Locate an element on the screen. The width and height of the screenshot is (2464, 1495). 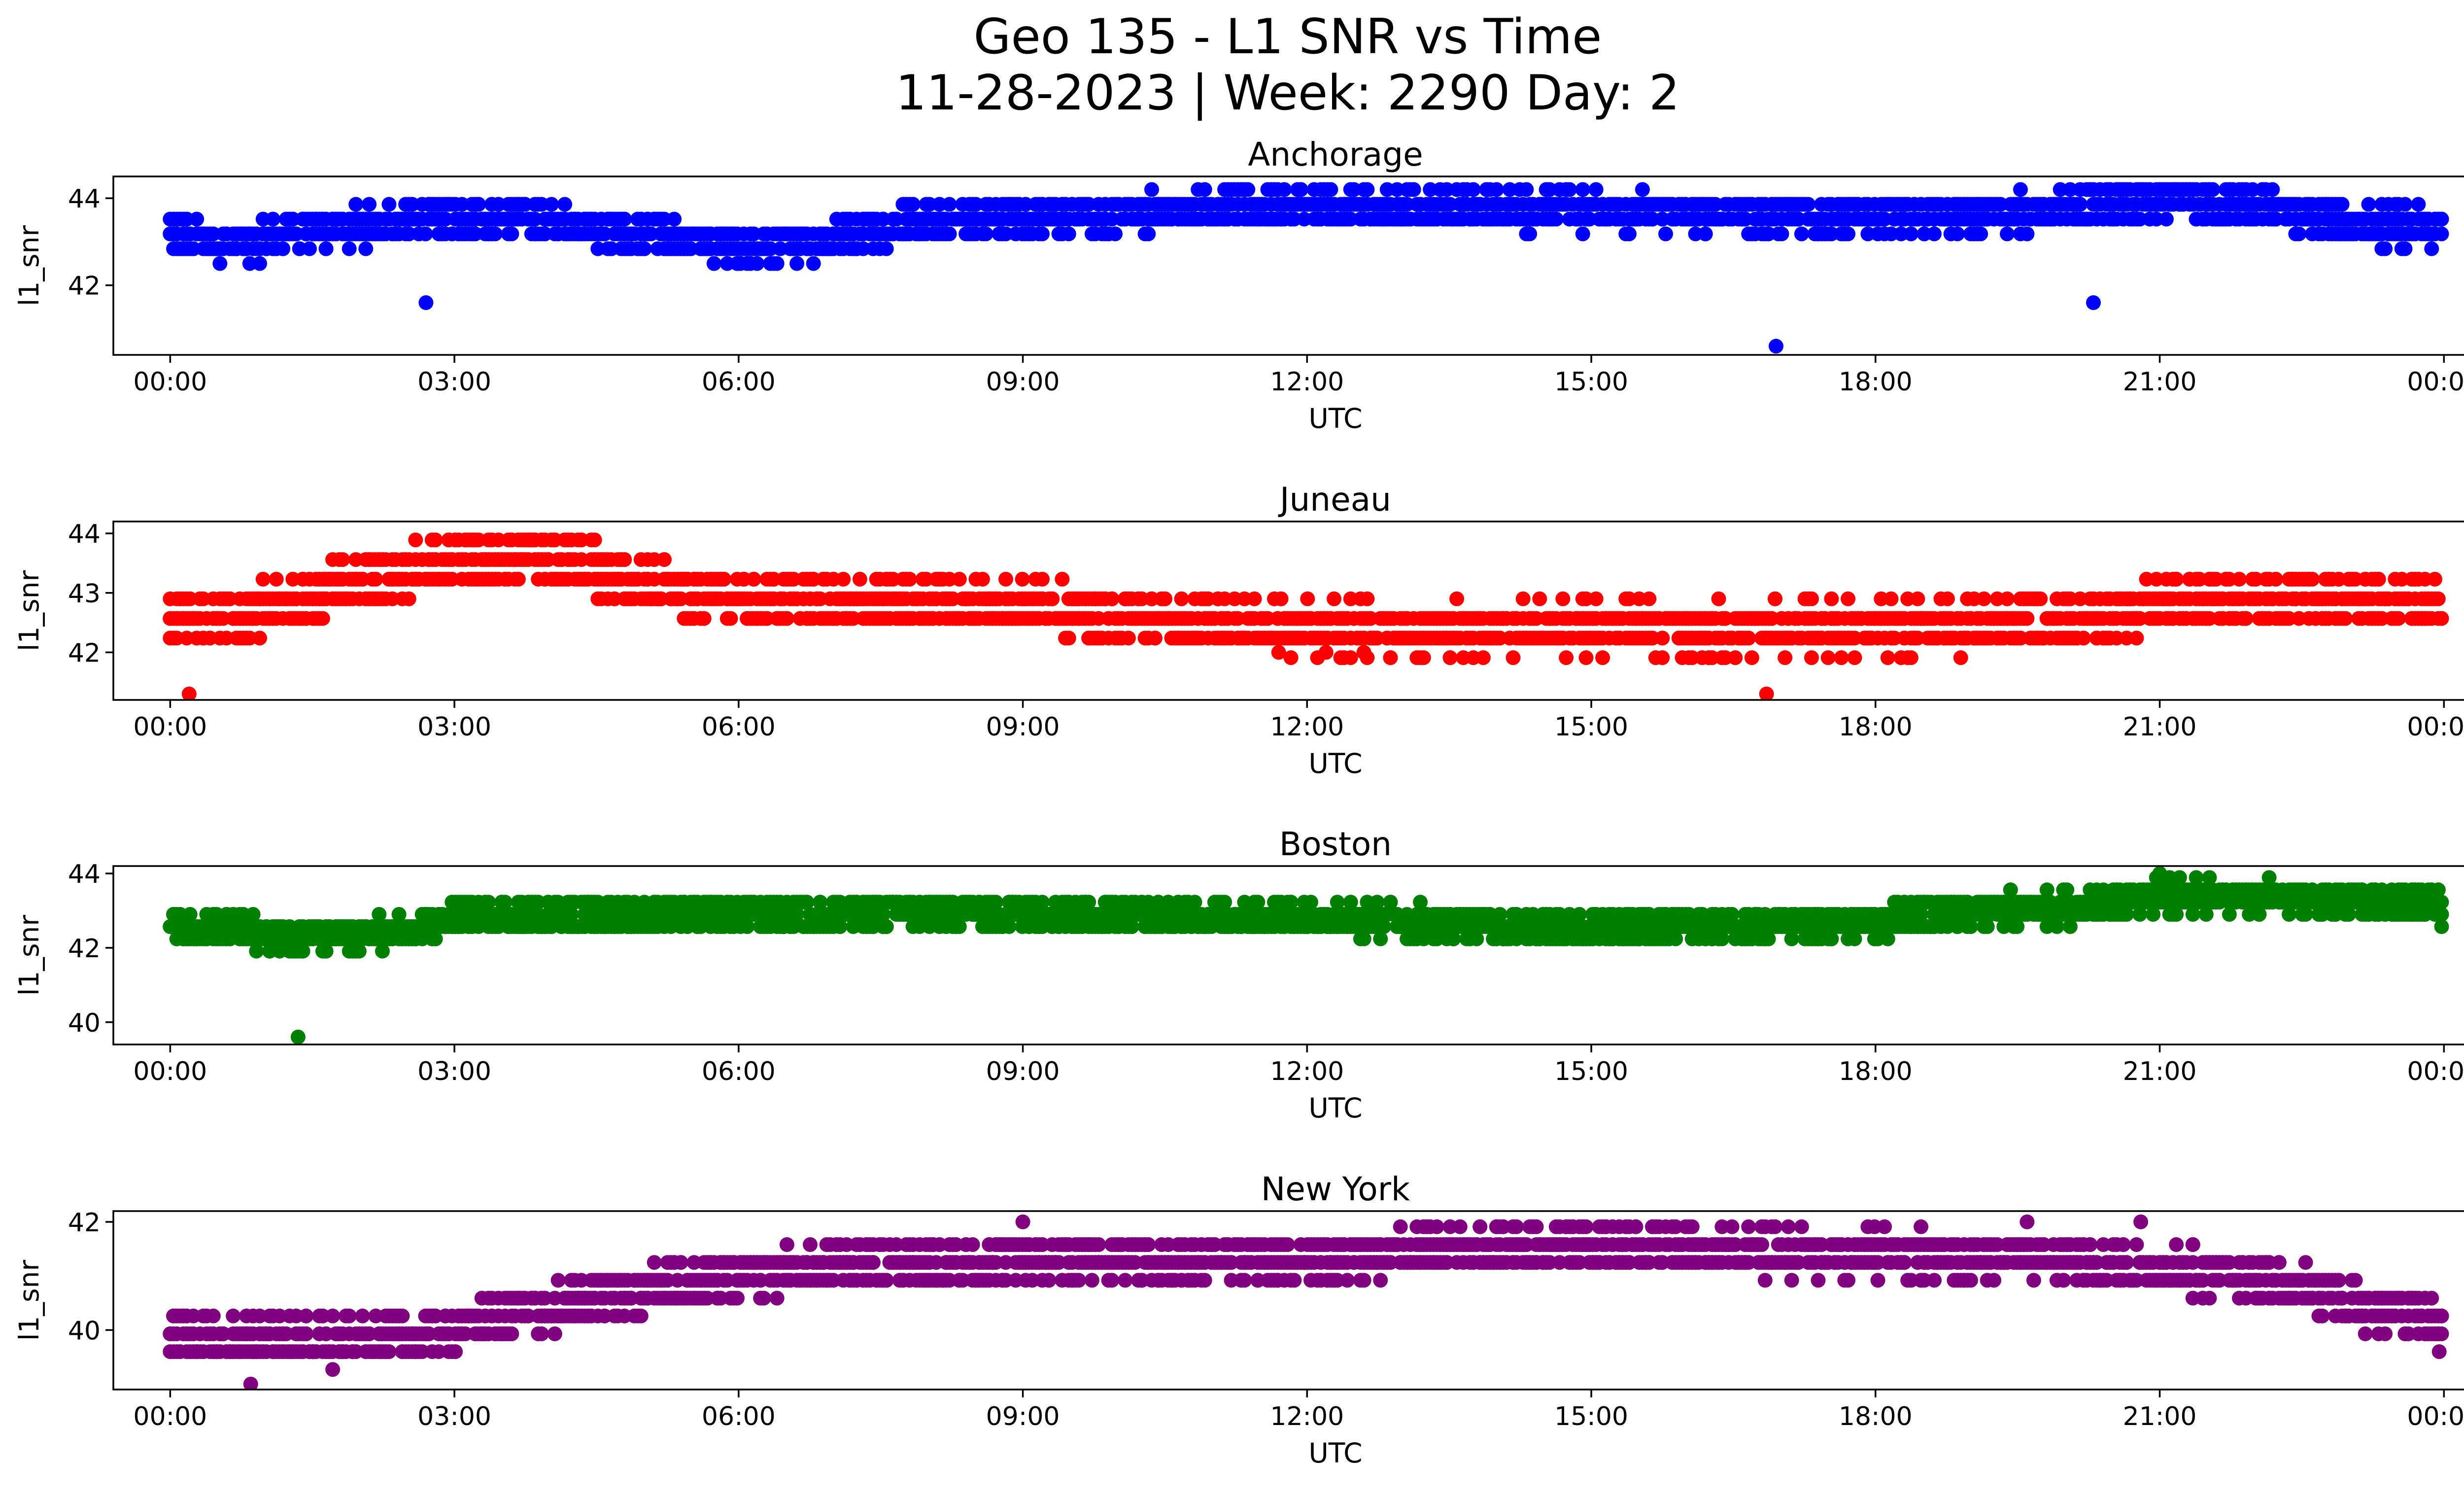
x-tick-label: 18:00 is located at coordinates (1876, 382).